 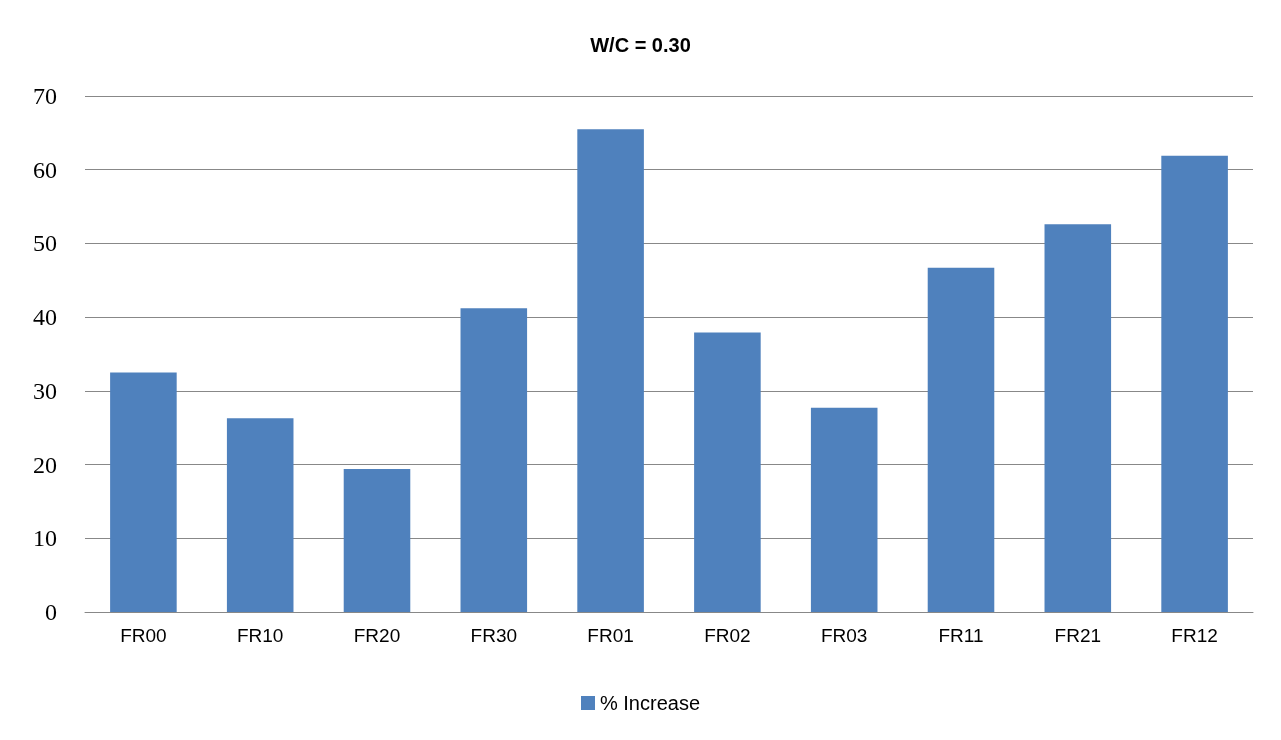 What do you see at coordinates (45, 317) in the screenshot?
I see `y-tick-label: 40` at bounding box center [45, 317].